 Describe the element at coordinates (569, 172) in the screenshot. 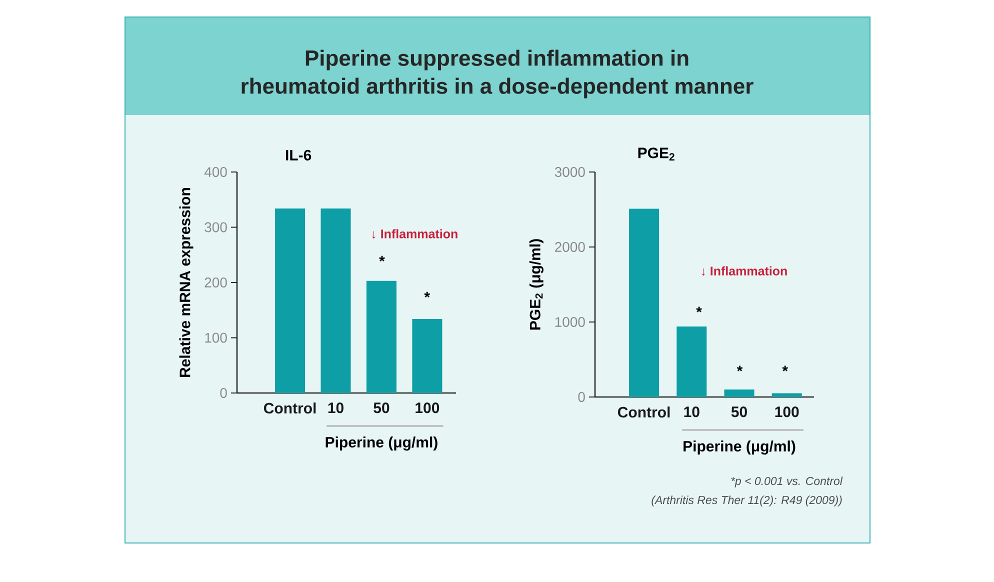

I see `y-tick-label: 3000` at that location.